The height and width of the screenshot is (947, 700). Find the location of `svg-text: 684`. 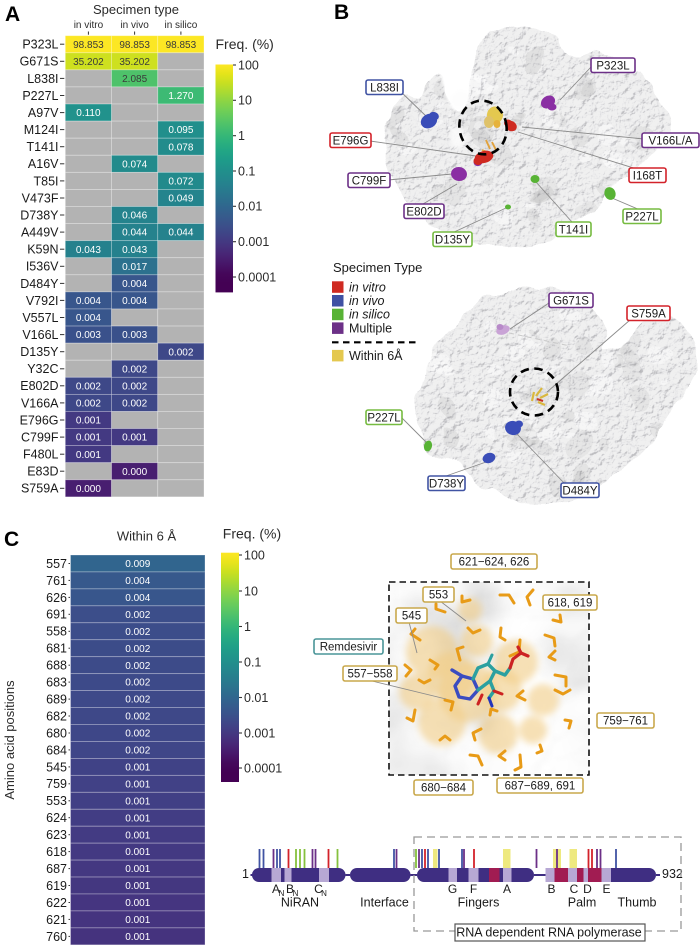

svg-text: 684 is located at coordinates (56, 750).